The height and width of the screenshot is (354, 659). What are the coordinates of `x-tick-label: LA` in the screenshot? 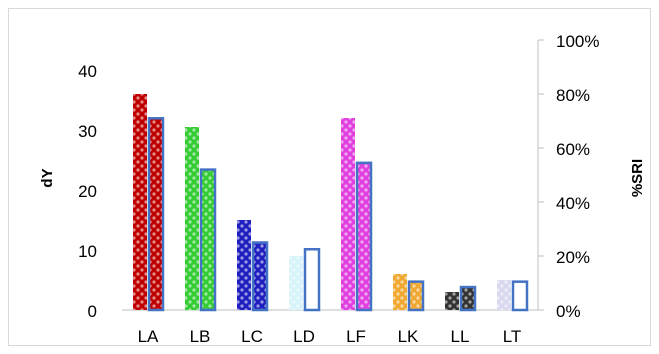 It's located at (148, 336).